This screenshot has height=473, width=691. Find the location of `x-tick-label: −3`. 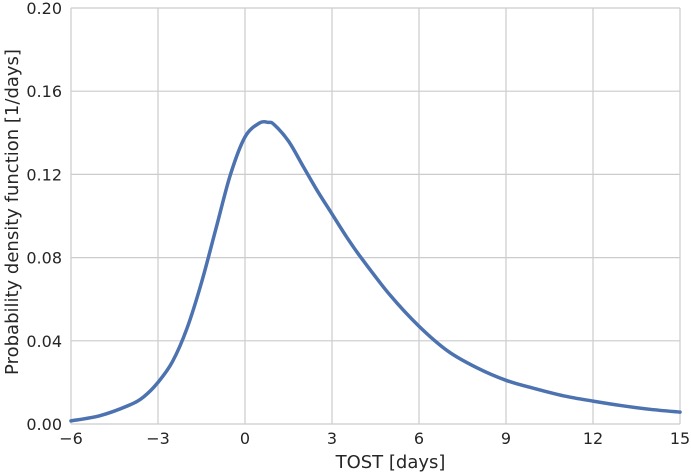

x-tick-label: −3 is located at coordinates (158, 438).